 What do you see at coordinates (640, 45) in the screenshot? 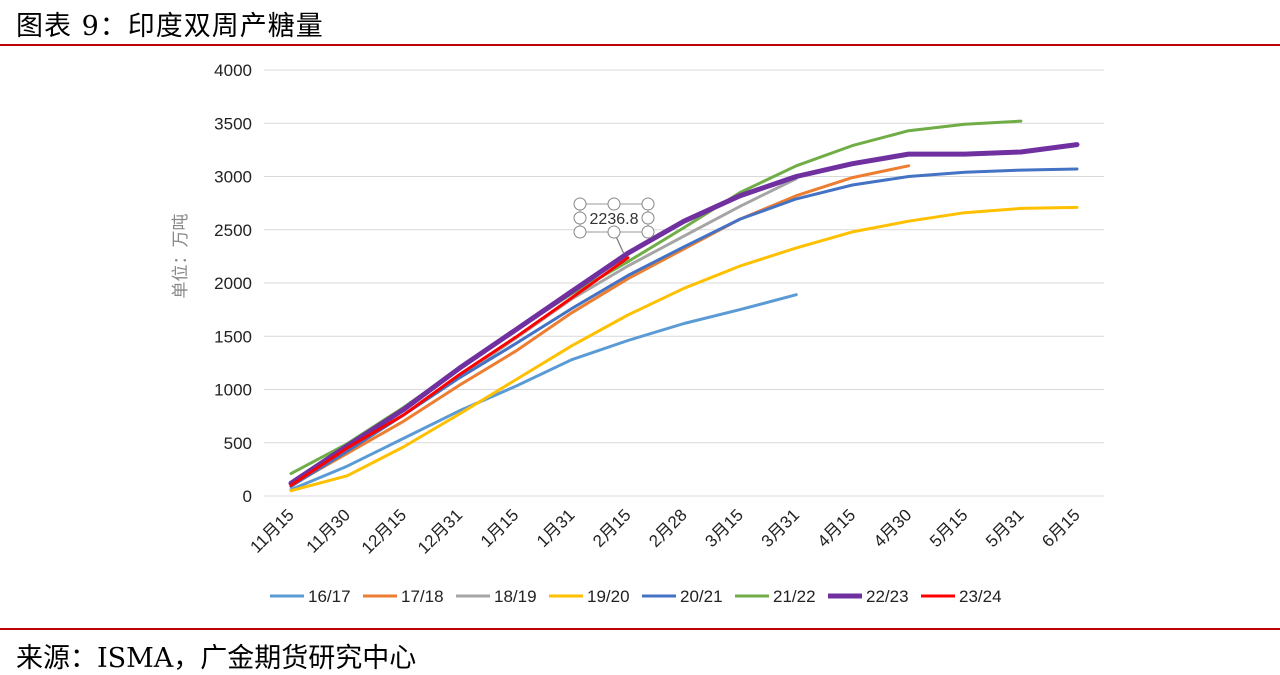
I see `header-rule` at bounding box center [640, 45].